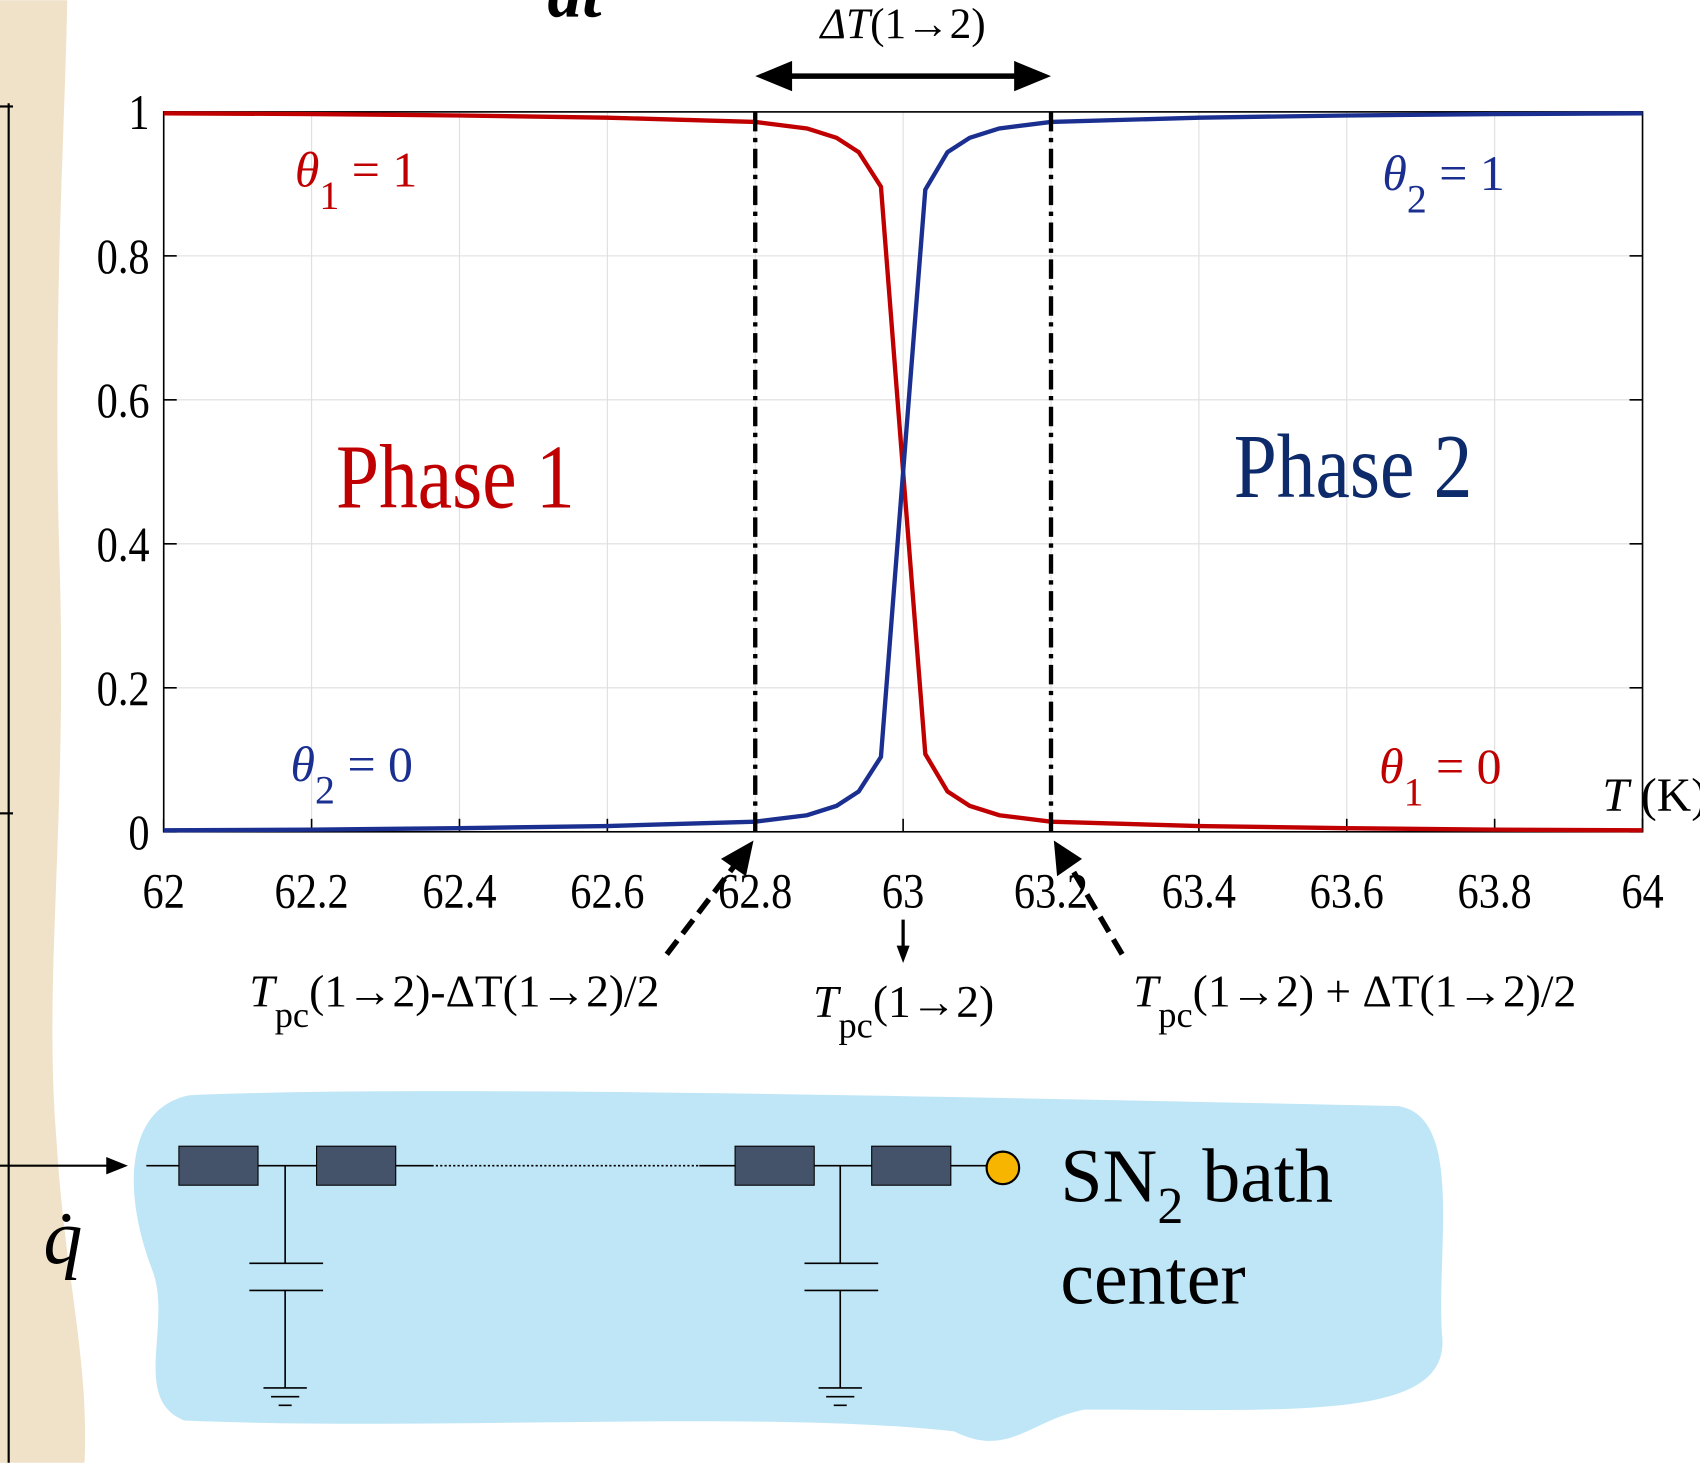  Describe the element at coordinates (1353, 467) in the screenshot. I see `phase-label: Phase 2` at that location.